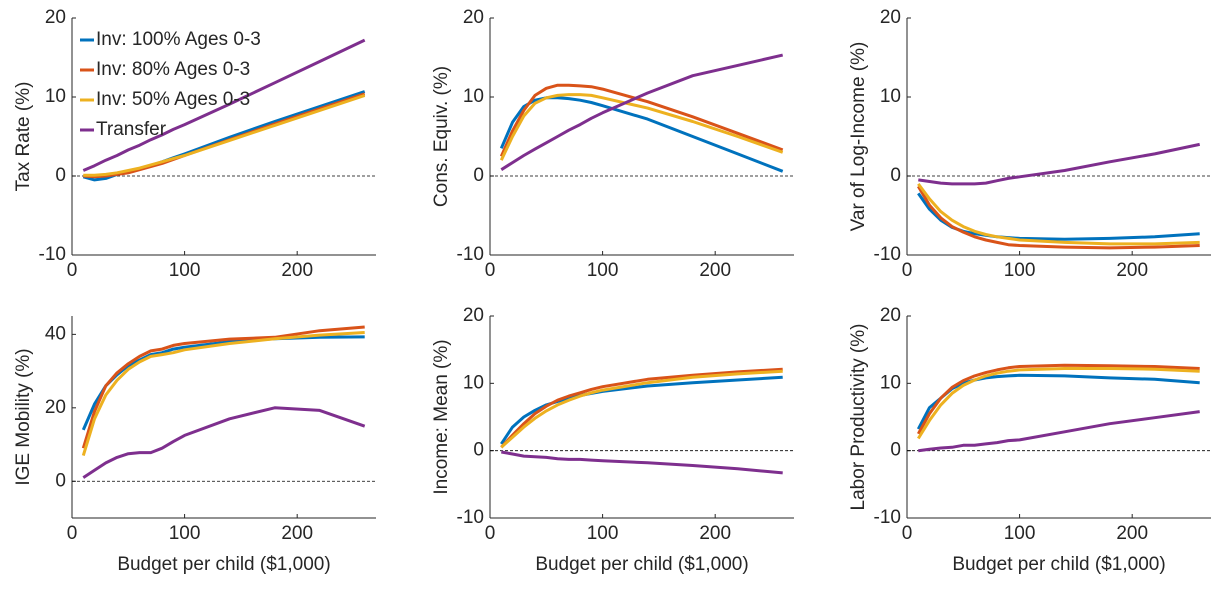 This screenshot has width=1212, height=590. Describe the element at coordinates (131, 129) in the screenshot. I see `legend-label: Transfer` at that location.